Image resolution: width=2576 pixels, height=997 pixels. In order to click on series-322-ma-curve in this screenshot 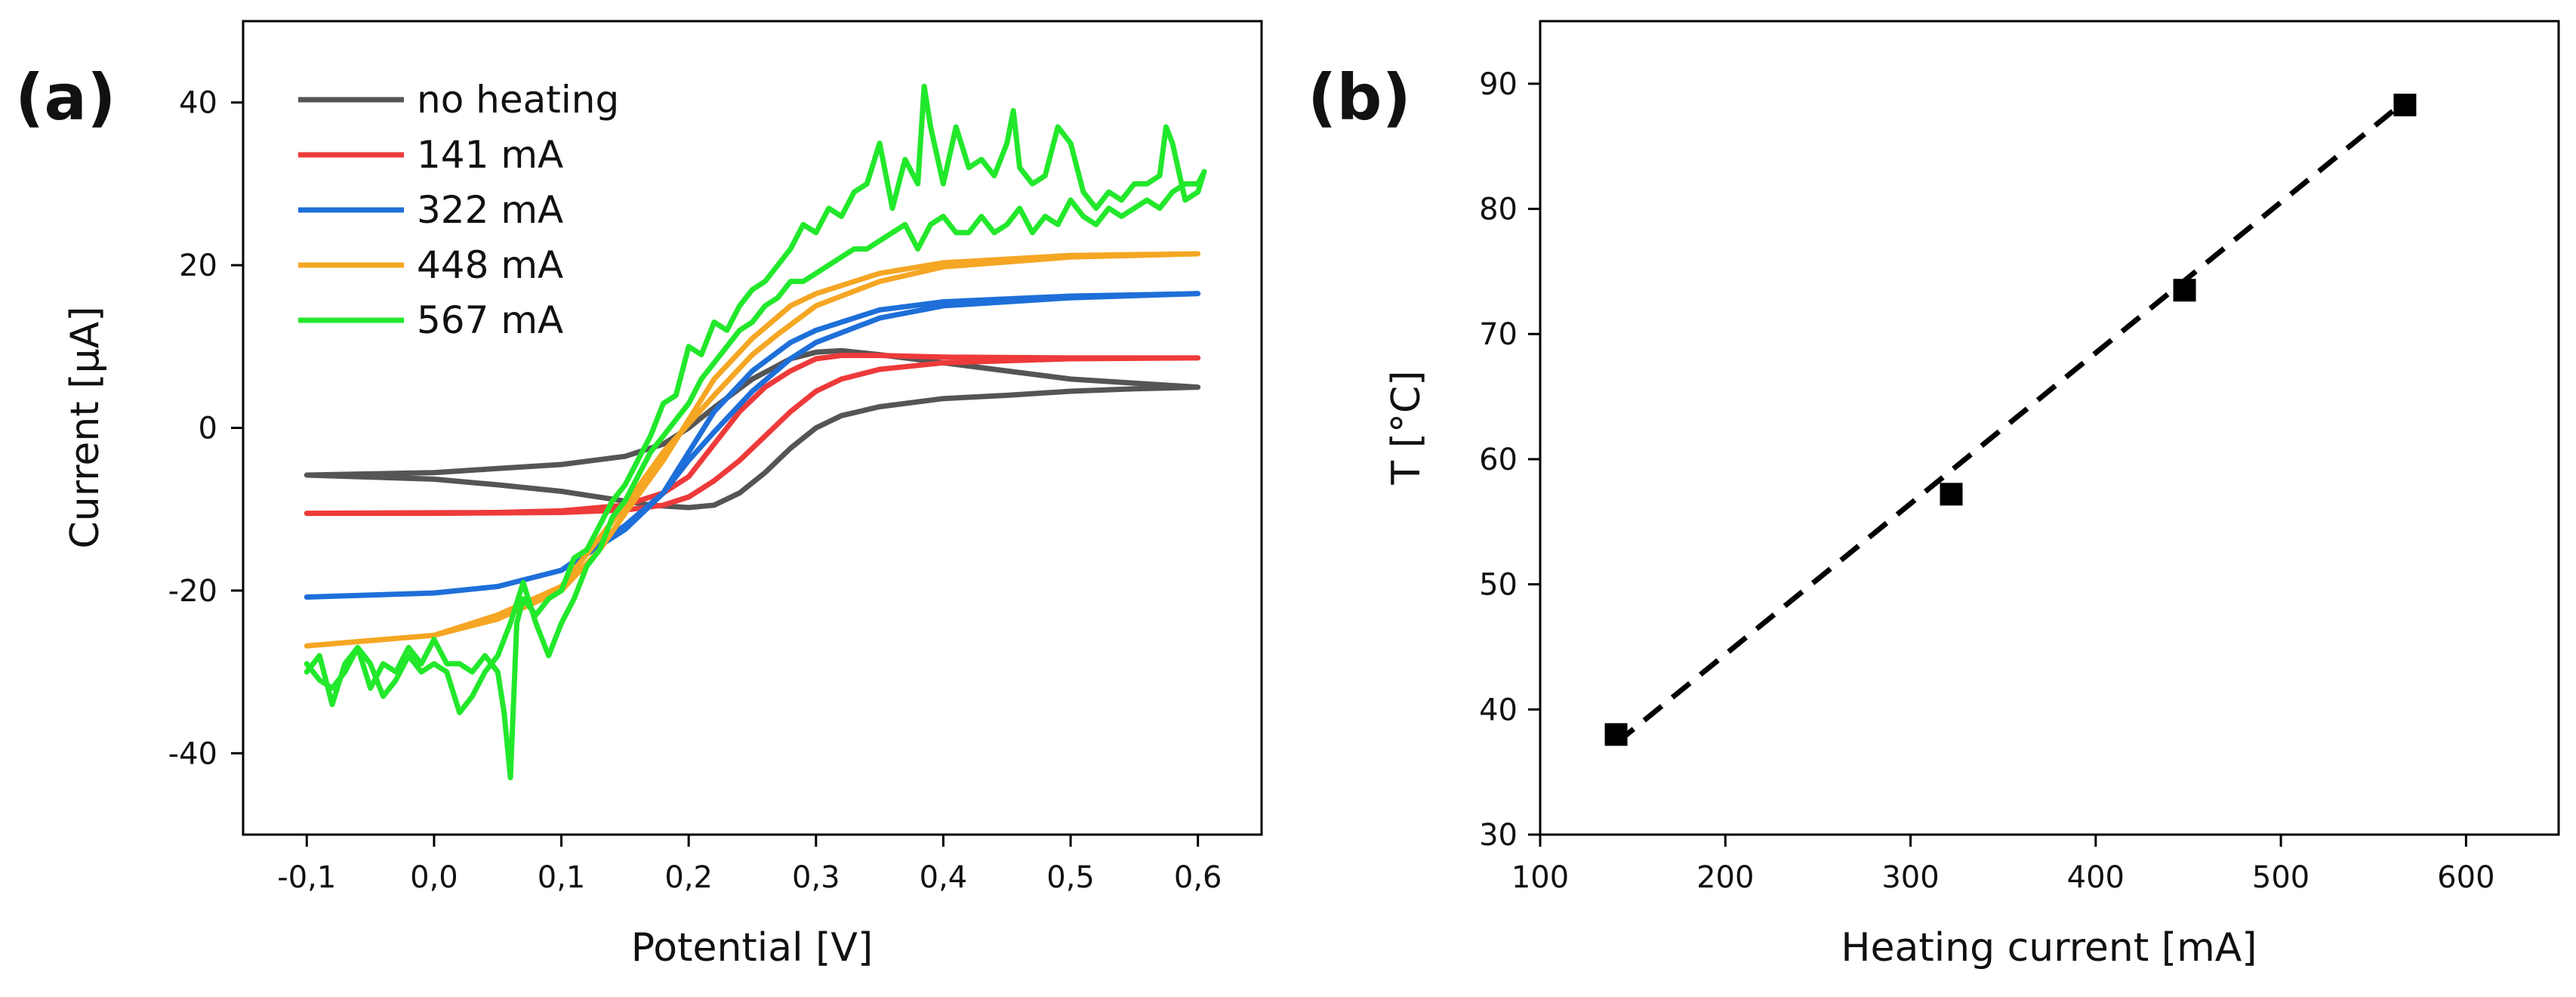, I will do `click(752, 445)`.